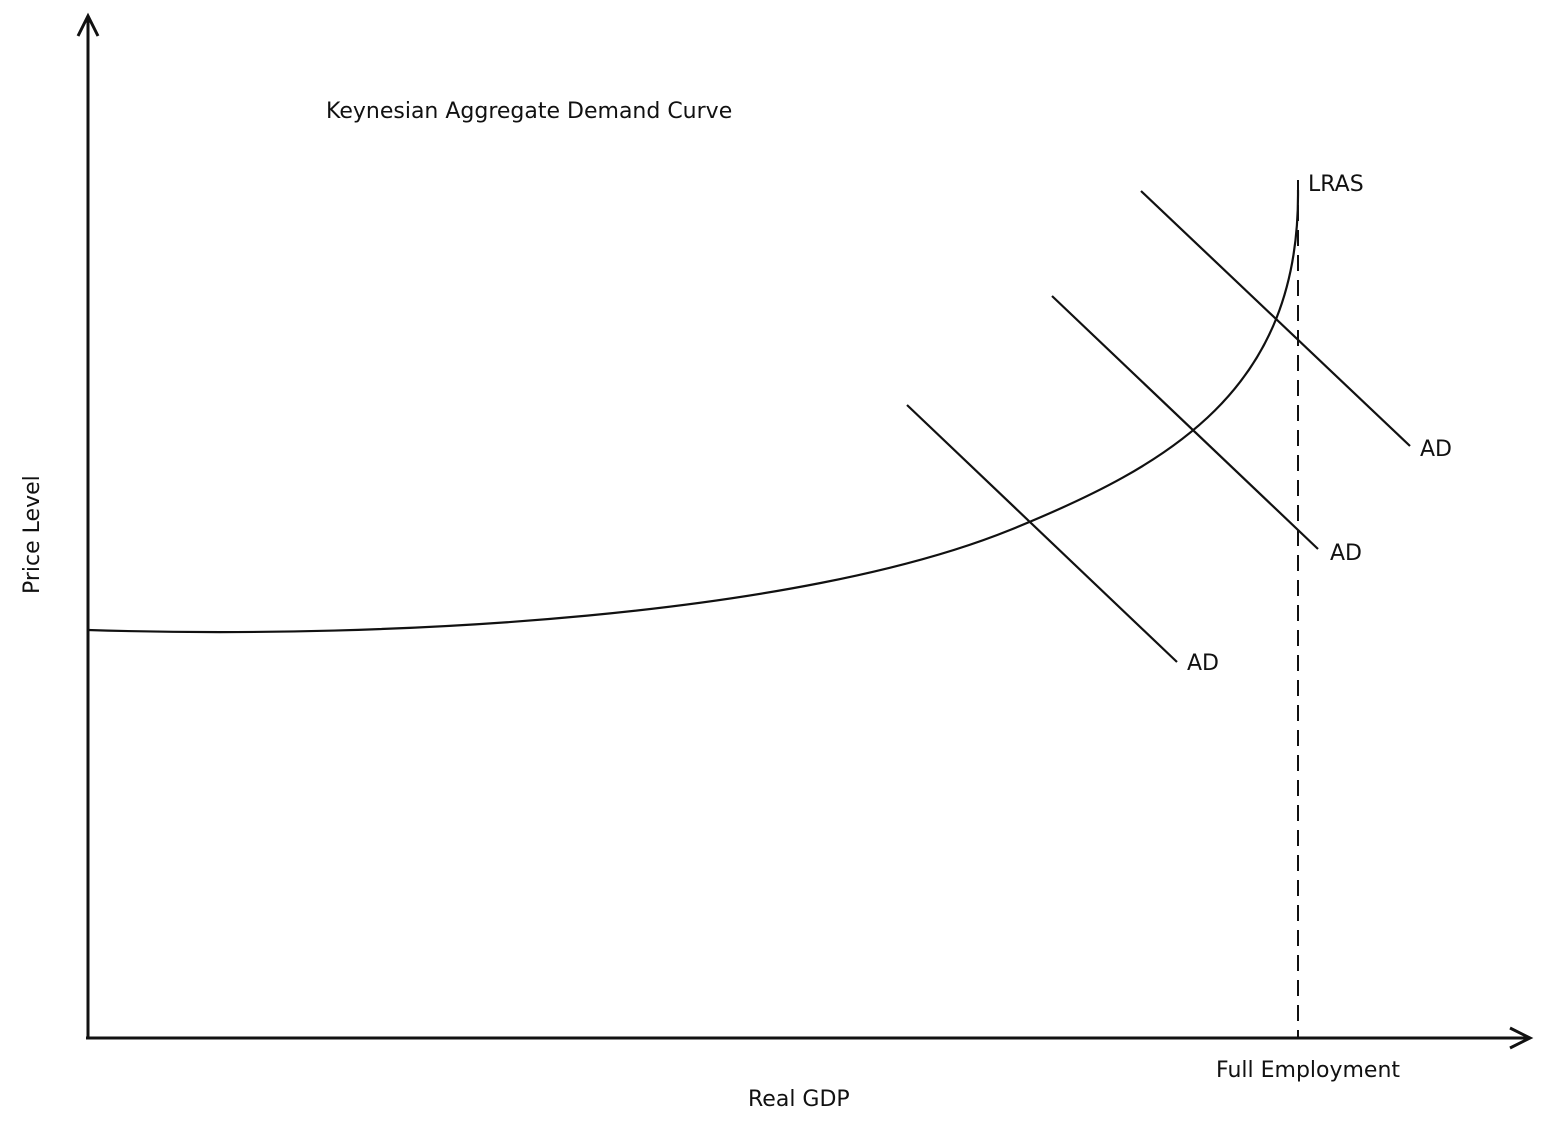  I want to click on x-axis-label: Real GDP, so click(799, 1099).